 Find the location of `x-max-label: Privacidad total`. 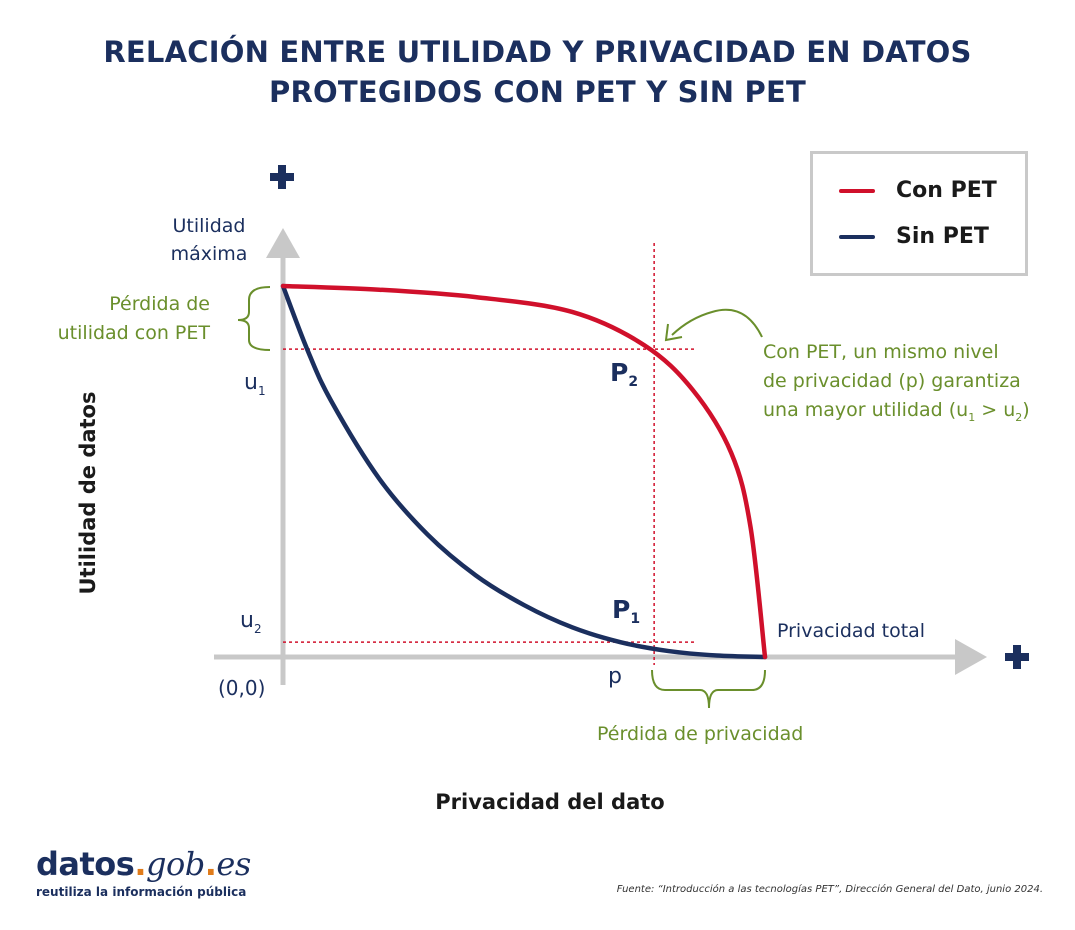

x-max-label: Privacidad total is located at coordinates (851, 631).